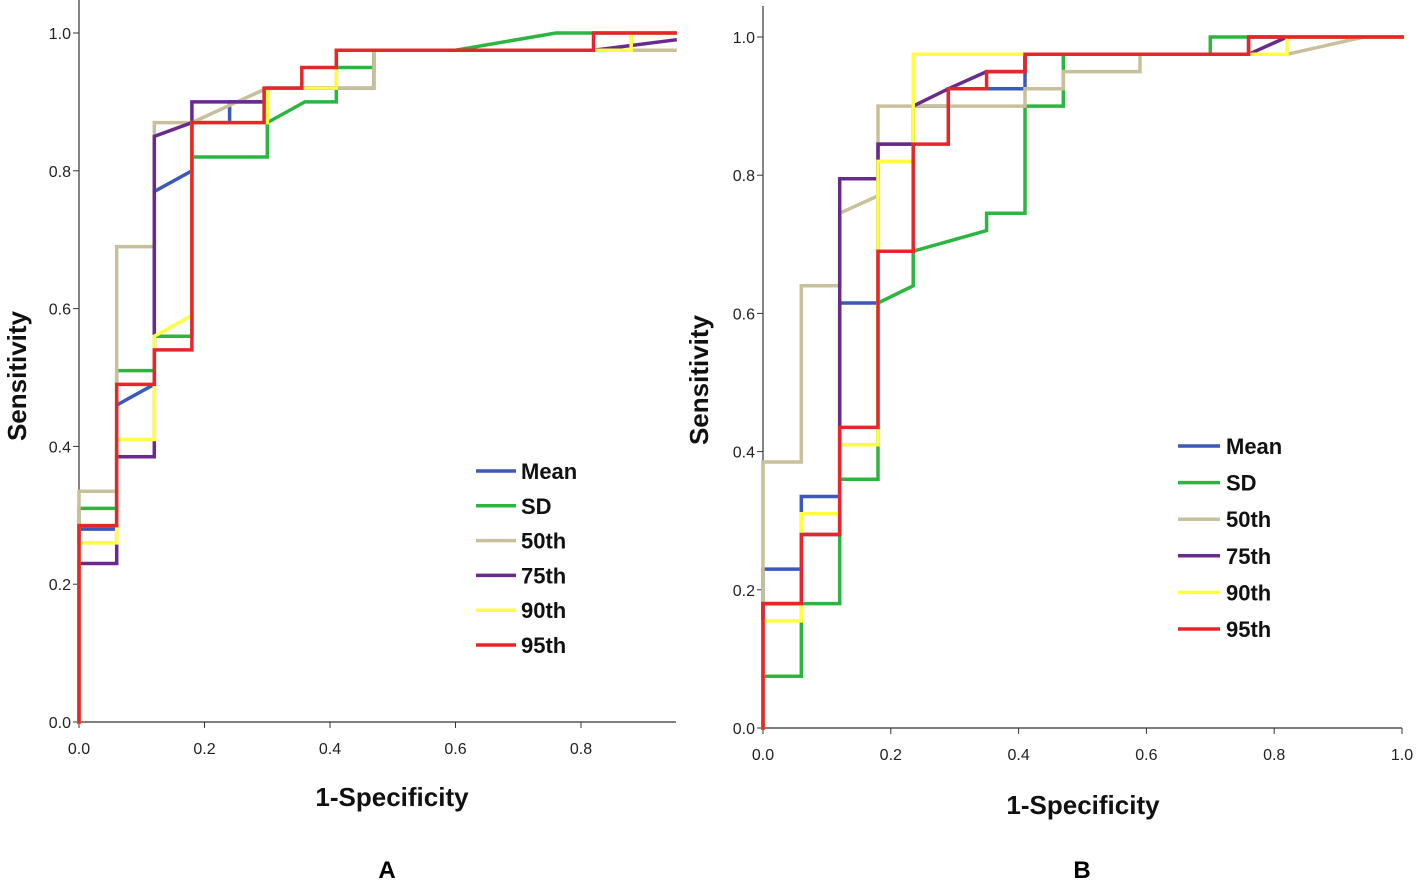 The height and width of the screenshot is (885, 1418). What do you see at coordinates (1241, 483) in the screenshot?
I see `panel-b-legend-label-sd: SD` at bounding box center [1241, 483].